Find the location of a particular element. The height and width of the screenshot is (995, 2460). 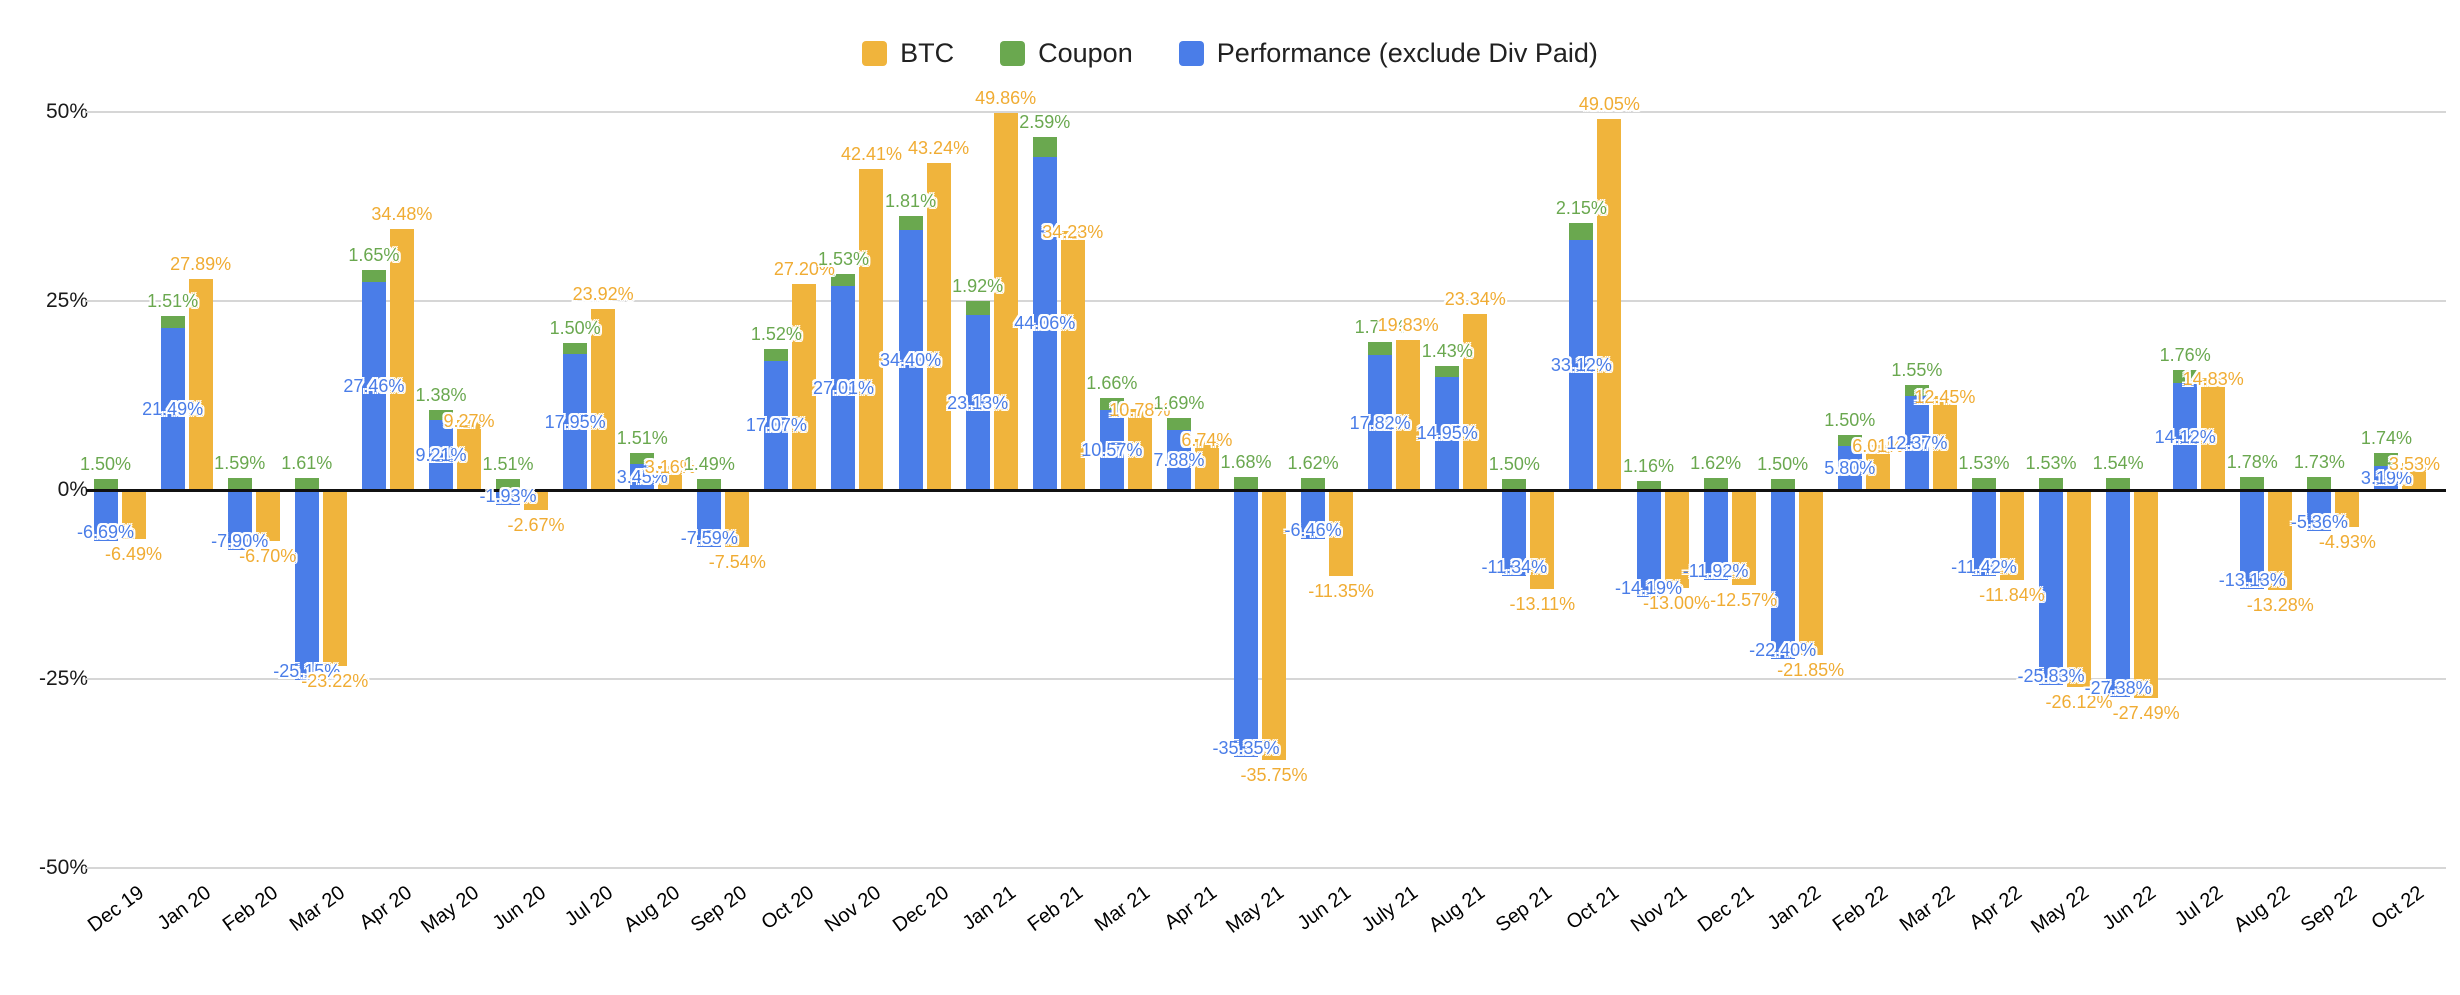

legend-item-performance: Performance (exclude Div Paid) is located at coordinates (1388, 53).